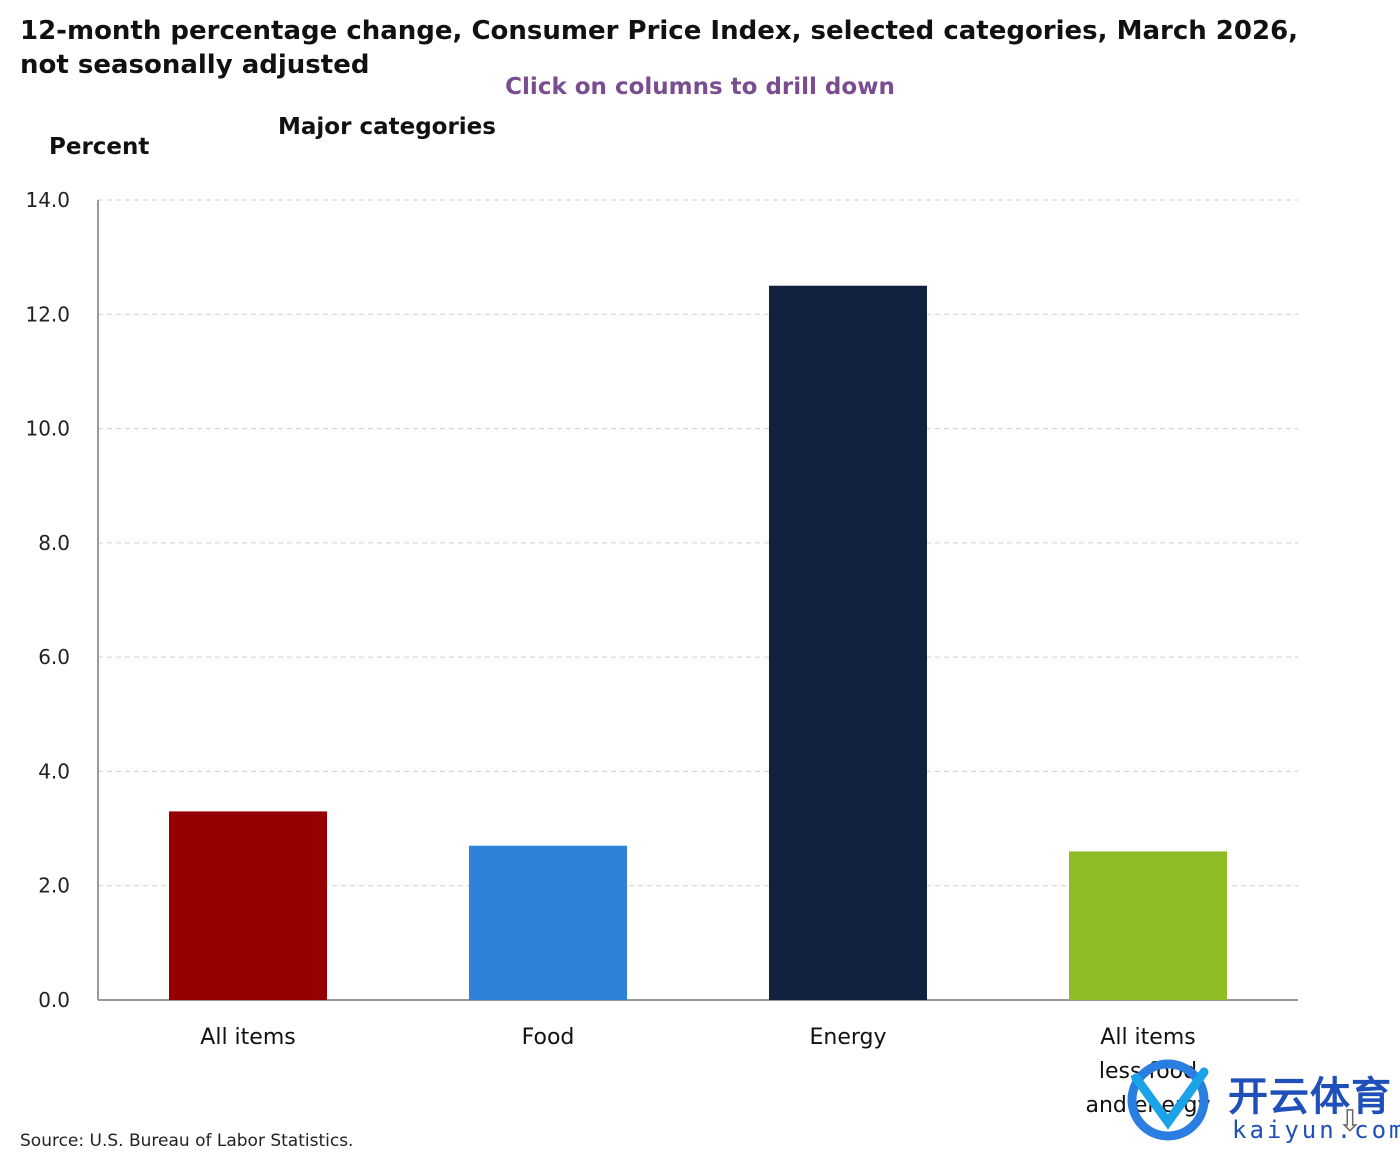 The height and width of the screenshot is (1160, 1400). Describe the element at coordinates (387, 127) in the screenshot. I see `chart-subtitle: Major categories` at that location.